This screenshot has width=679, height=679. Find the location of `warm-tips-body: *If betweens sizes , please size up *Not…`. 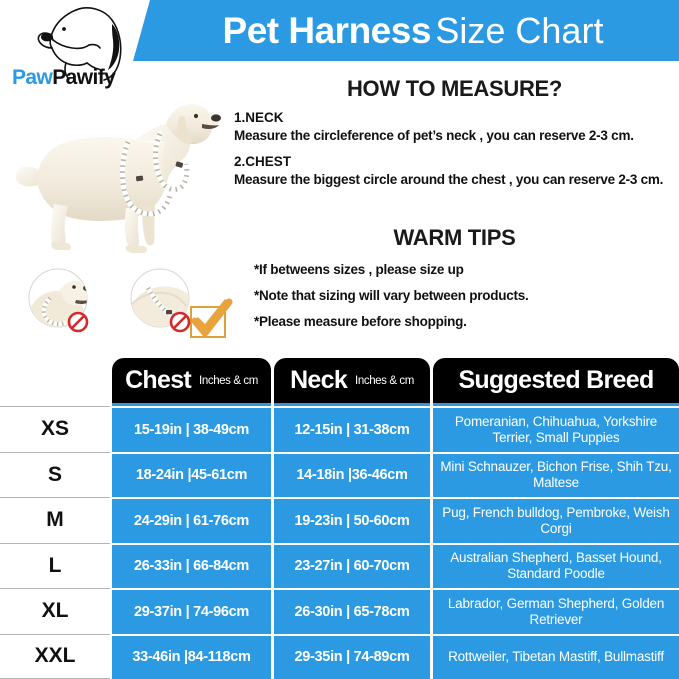

warm-tips-body: *If betweens sizes , please size up *Not… is located at coordinates (466, 301).